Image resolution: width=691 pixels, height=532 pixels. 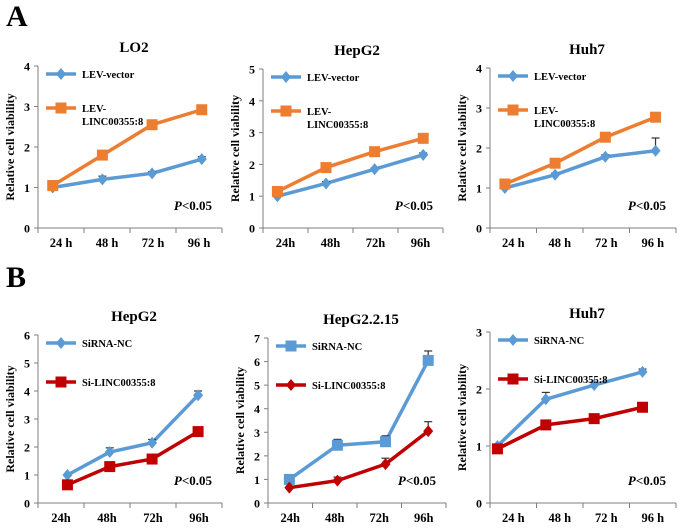 What do you see at coordinates (357, 51) in the screenshot?
I see `chart-title: HepG2` at bounding box center [357, 51].